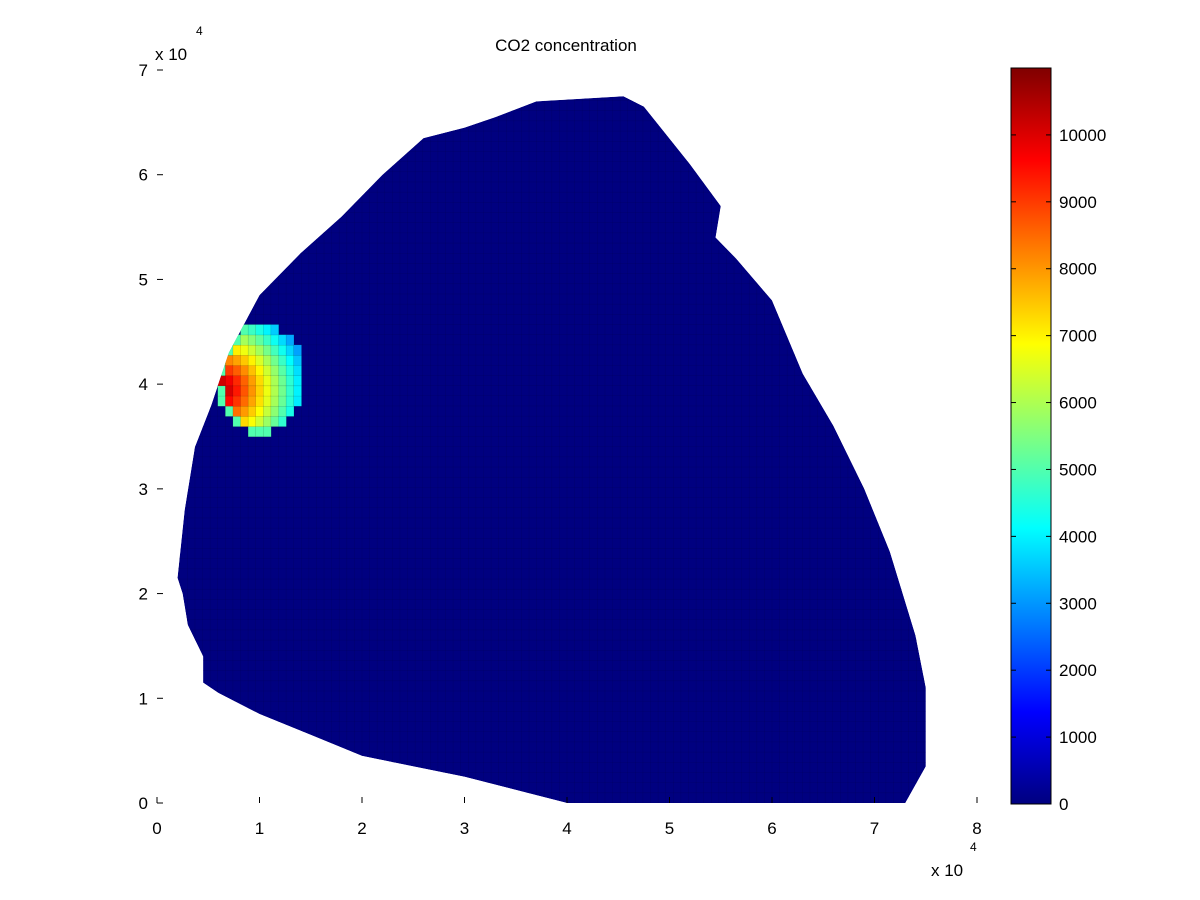 The image size is (1200, 900). Describe the element at coordinates (143, 70) in the screenshot. I see `y-tick-label: 7` at that location.